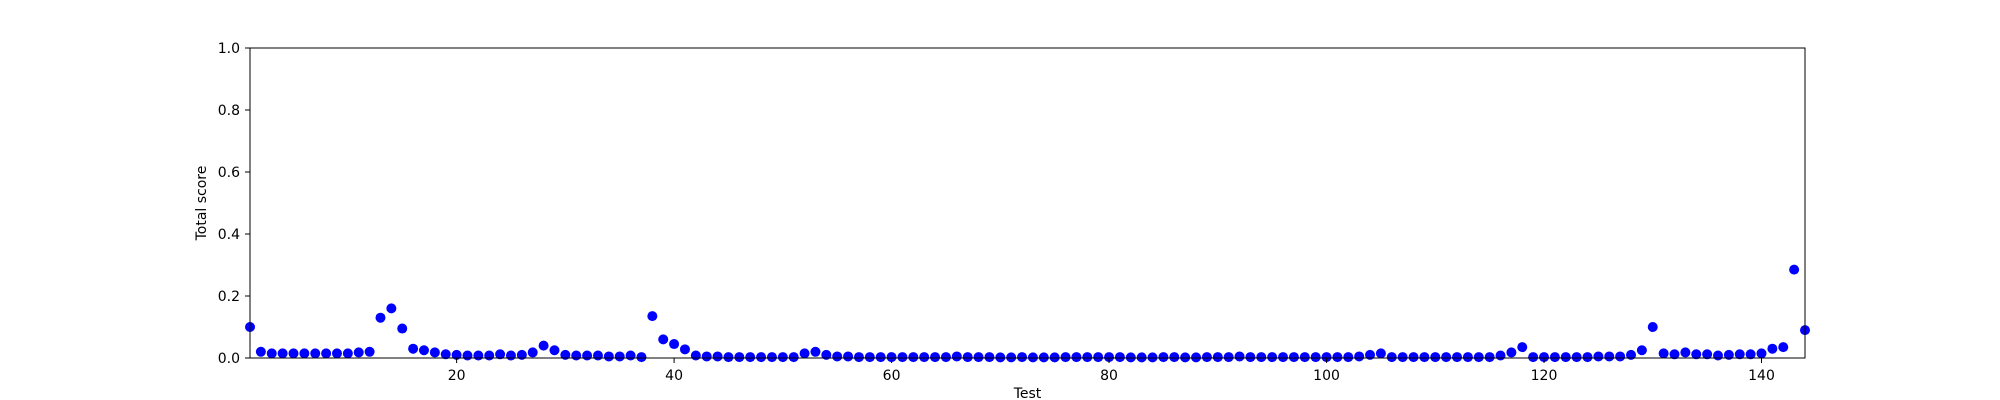 This screenshot has height=400, width=2000. What do you see at coordinates (1109, 376) in the screenshot?
I see `x-tick-label: 80` at bounding box center [1109, 376].